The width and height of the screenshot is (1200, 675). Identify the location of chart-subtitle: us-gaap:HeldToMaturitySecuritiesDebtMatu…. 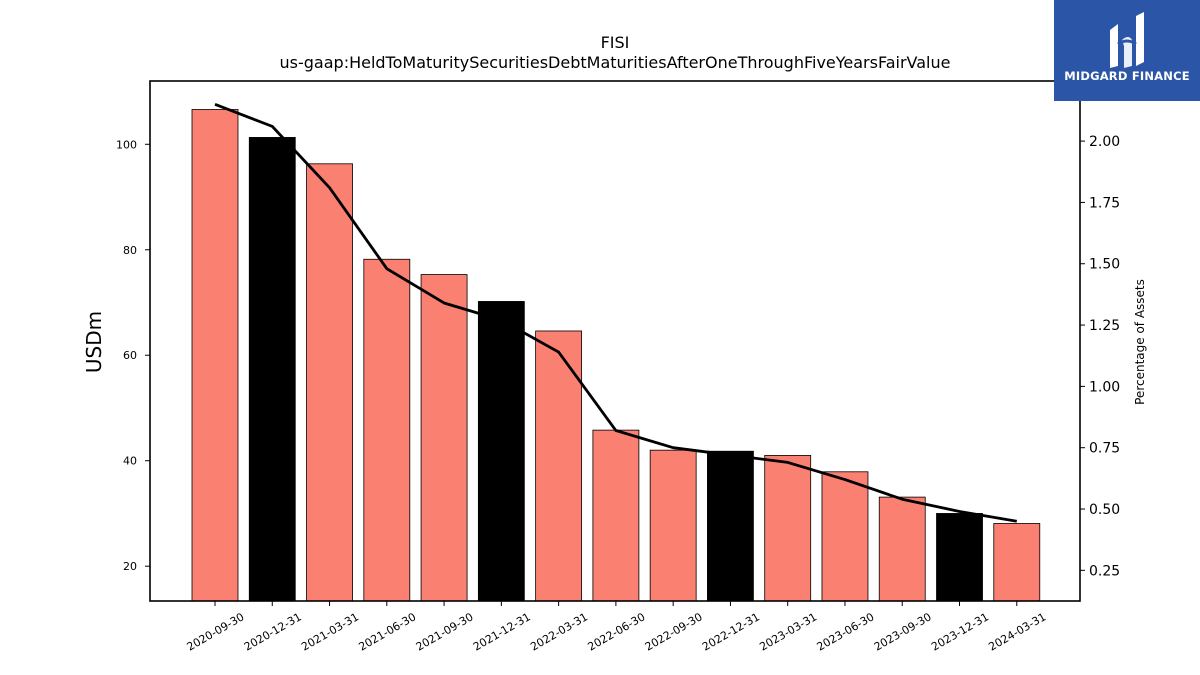
(615, 62).